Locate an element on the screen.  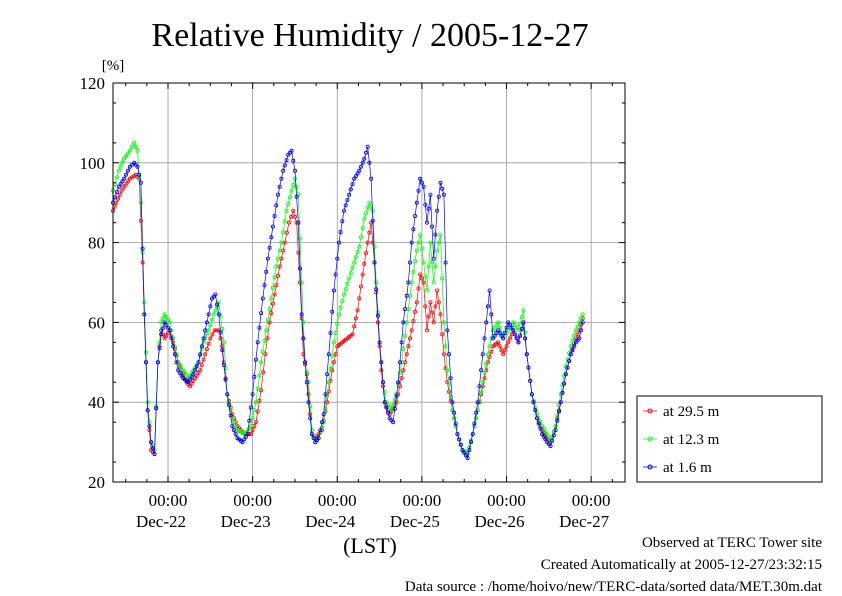
x-tick-label-date: Dec-26 is located at coordinates (500, 521).